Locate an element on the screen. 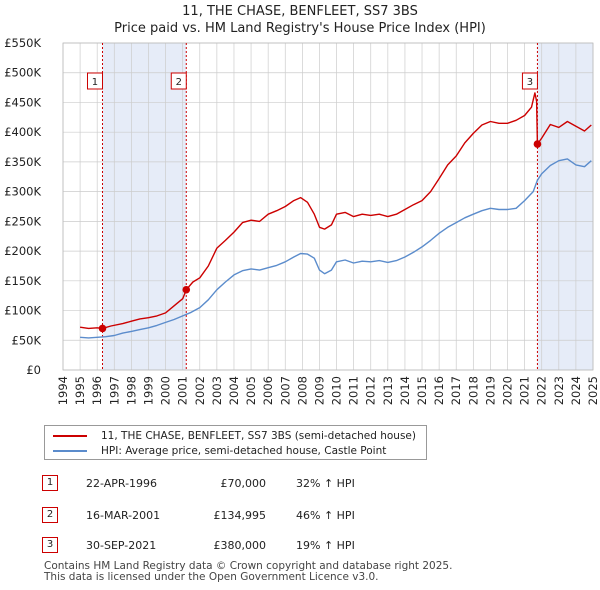 This screenshot has width=600, height=590. y-tick-label: £100K is located at coordinates (22, 311).